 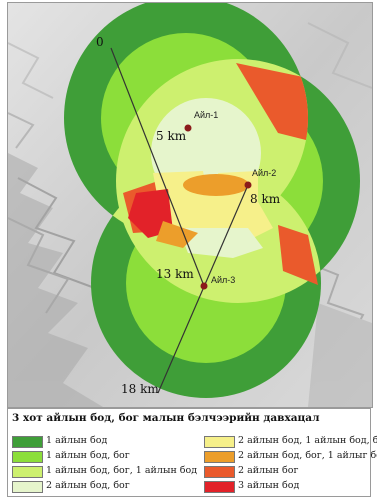 What do you see at coordinates (188, 128) in the screenshot?
I see `ail1-marker` at bounding box center [188, 128].